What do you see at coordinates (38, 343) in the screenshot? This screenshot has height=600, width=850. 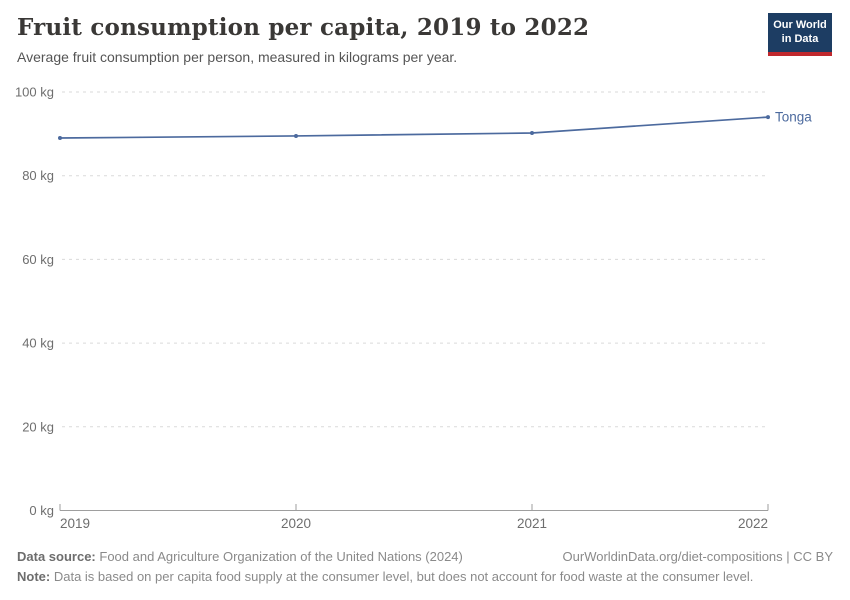 I see `y-tick-label: 40 kg` at bounding box center [38, 343].